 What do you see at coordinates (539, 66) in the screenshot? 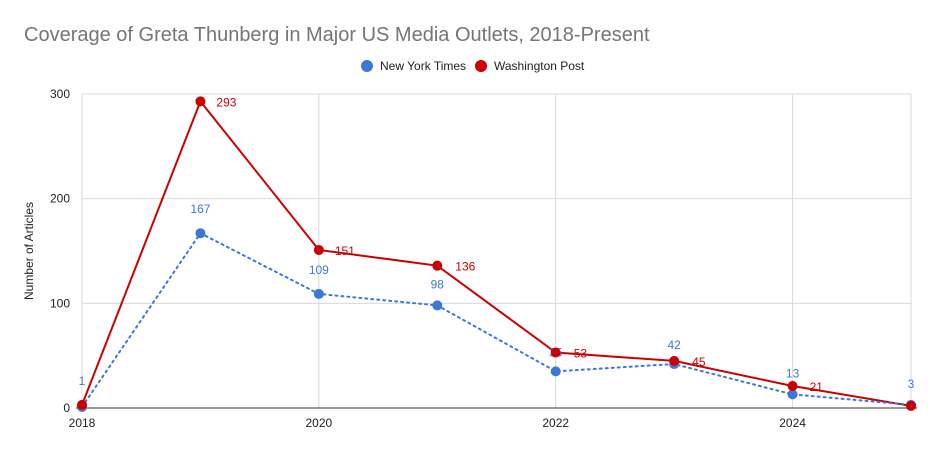
I see `legend-label: Washington Post` at bounding box center [539, 66].